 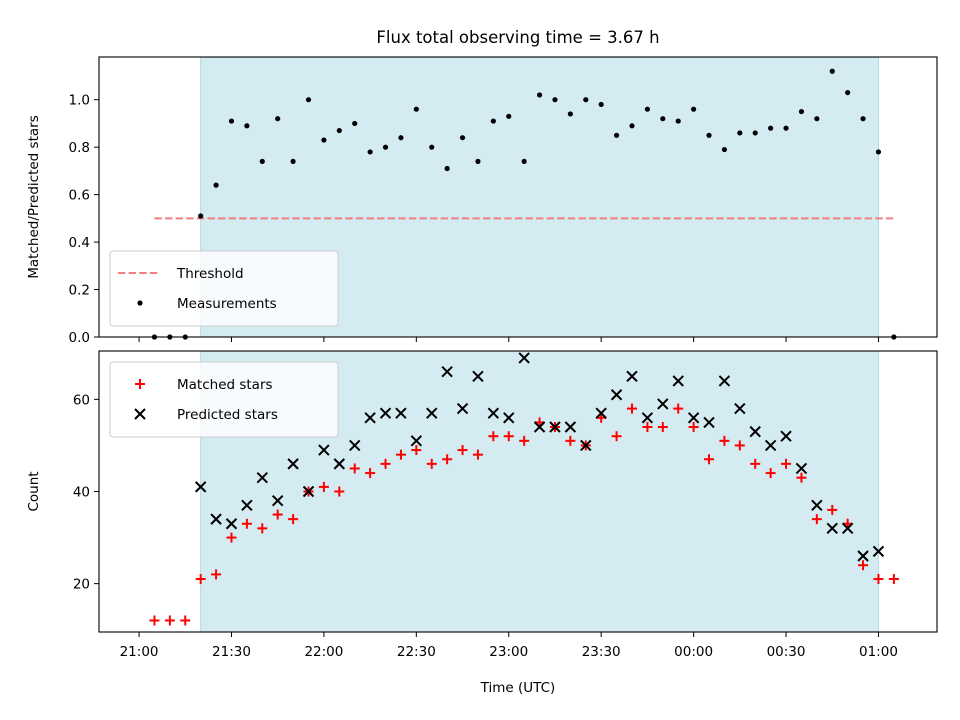 I want to click on x-axis-label: Time (UTC), so click(x=518, y=688).